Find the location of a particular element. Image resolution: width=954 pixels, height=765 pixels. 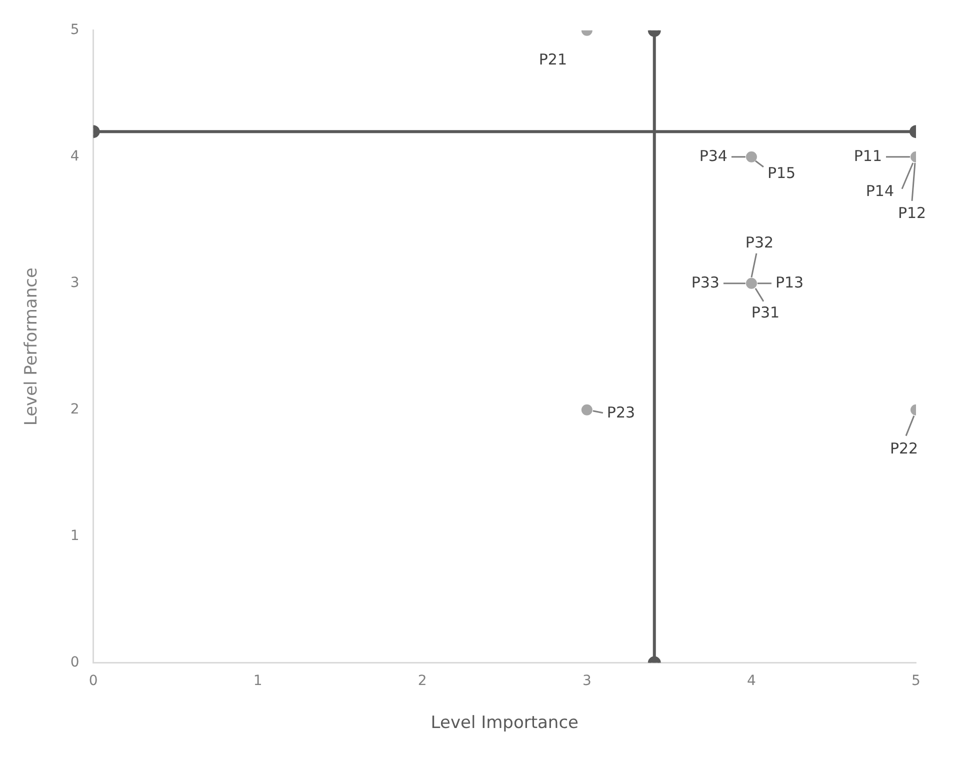

annotation: P33 is located at coordinates (705, 282).